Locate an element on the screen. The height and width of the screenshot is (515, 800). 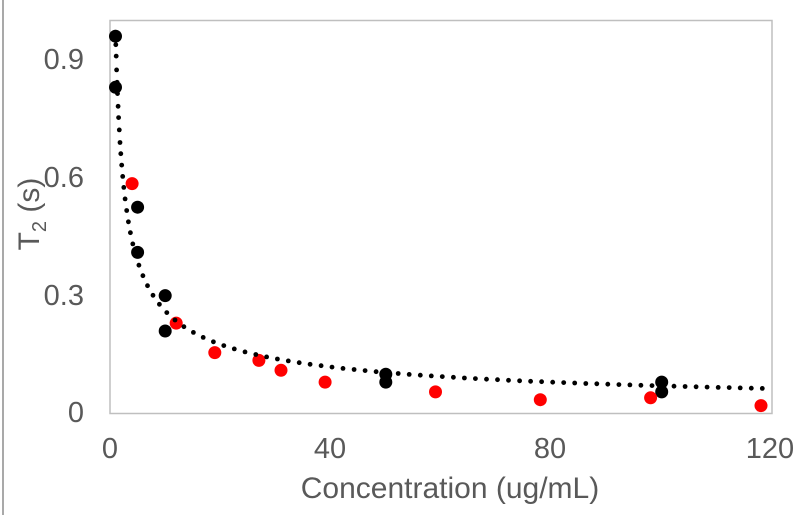
y-axis-title: T2 (s) is located at coordinates (32, 214).